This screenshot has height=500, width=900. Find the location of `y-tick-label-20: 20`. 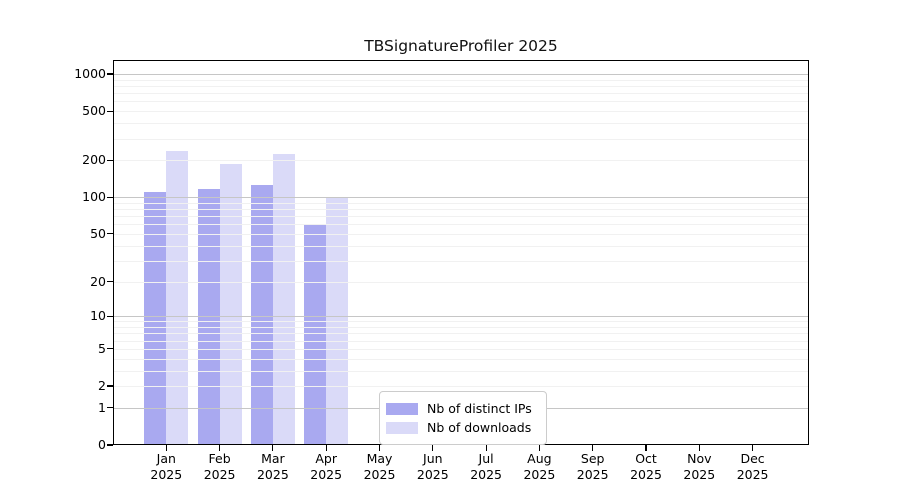

y-tick-label-20: 20 is located at coordinates (98, 281).